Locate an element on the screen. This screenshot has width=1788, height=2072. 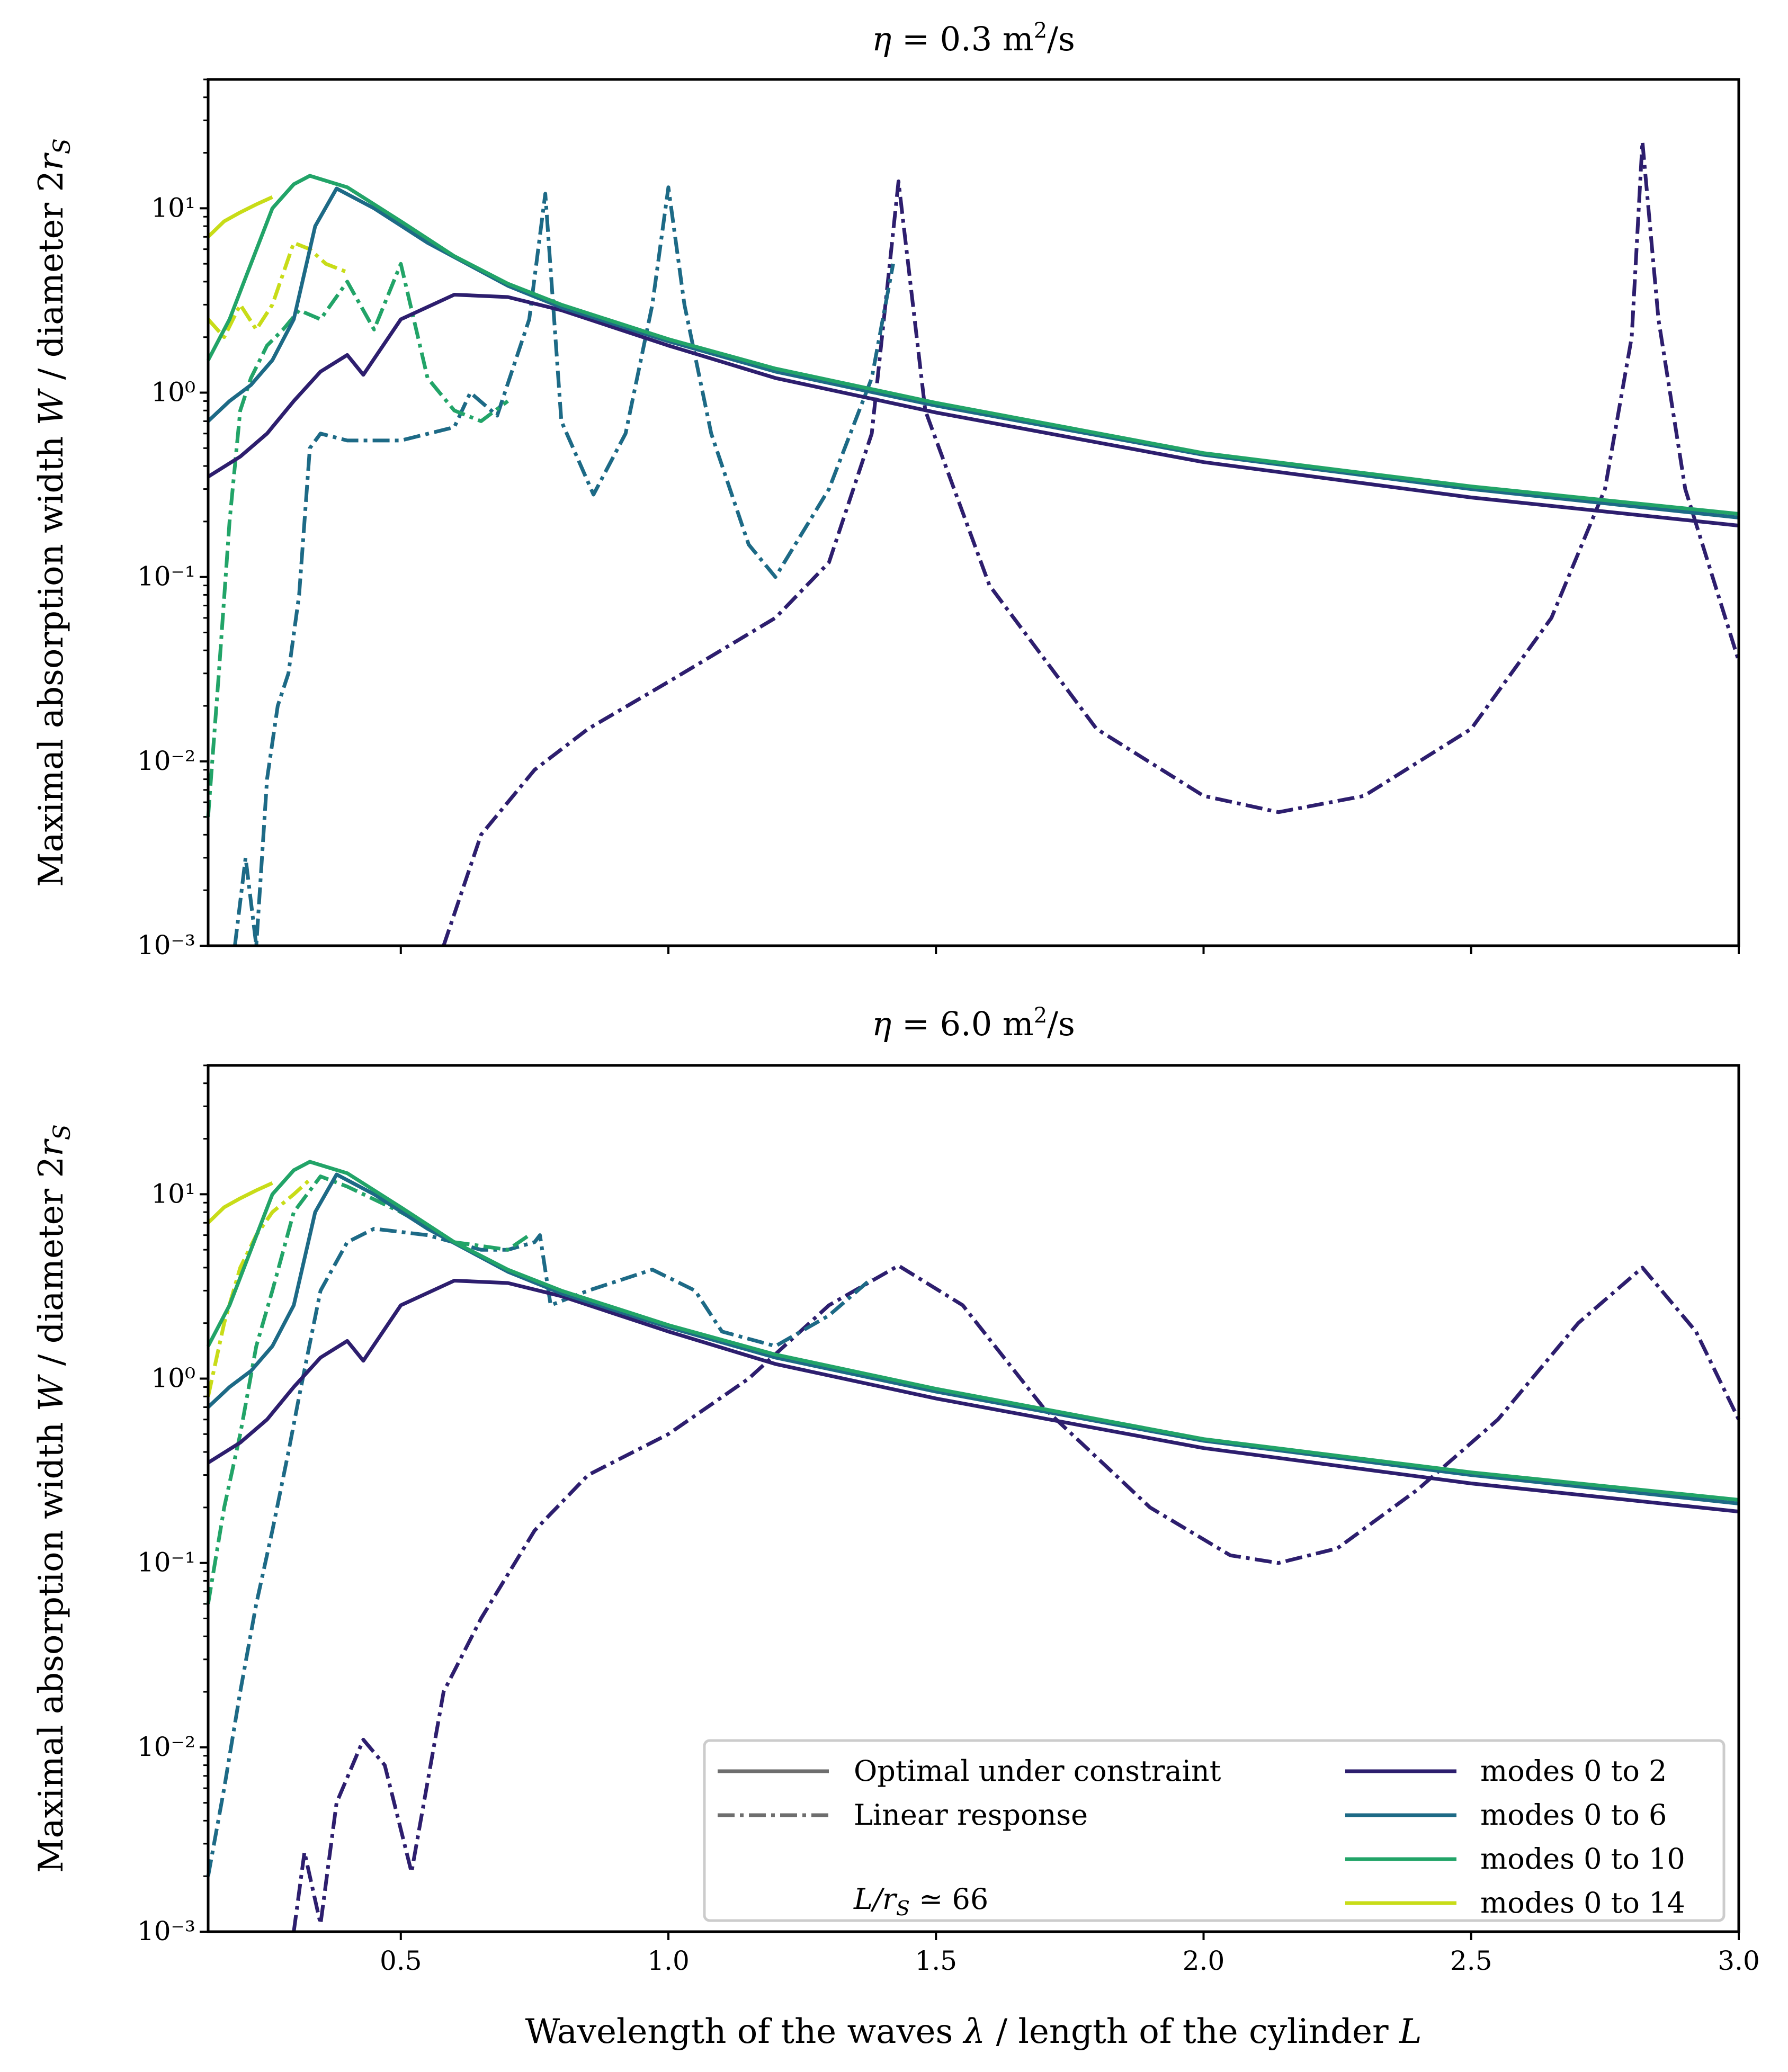
y-tick-label-bottom-2: 10⁻¹ is located at coordinates (166, 1563).